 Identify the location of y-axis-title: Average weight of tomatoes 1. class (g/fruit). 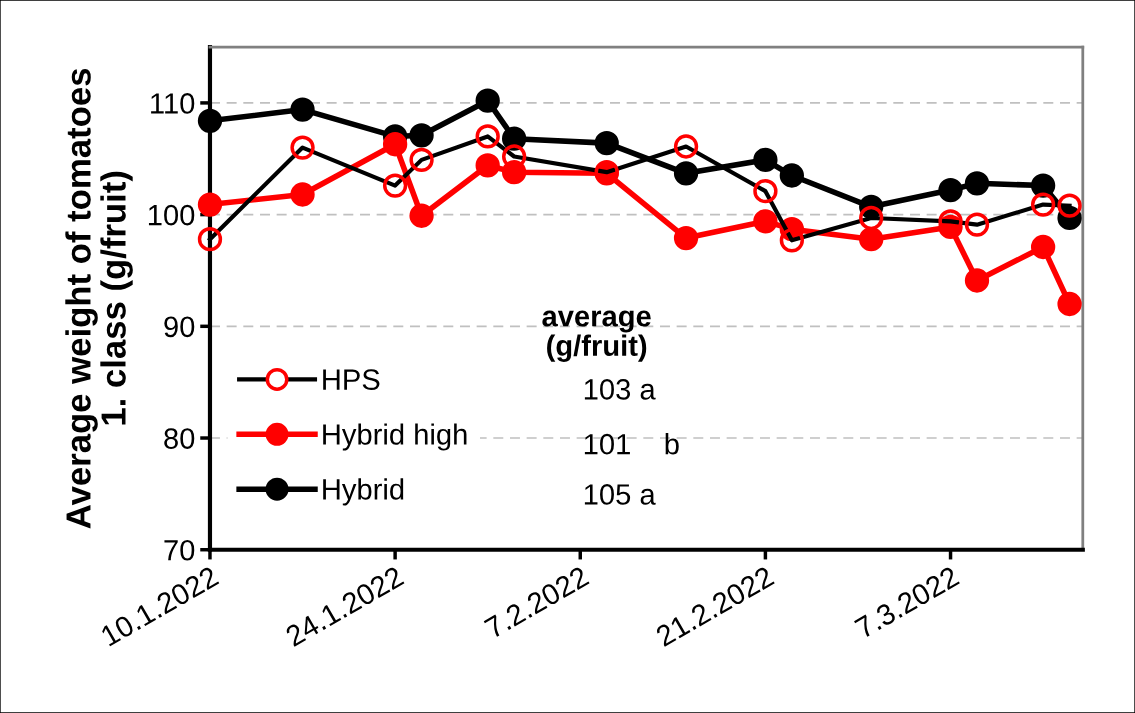
(99, 298).